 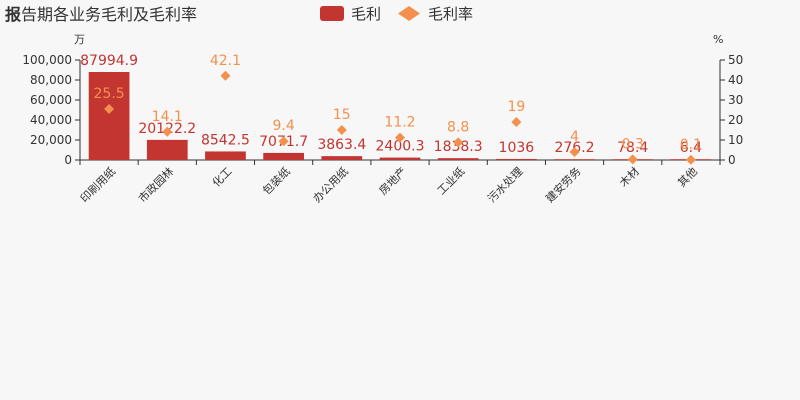 What do you see at coordinates (450, 14) in the screenshot?
I see `legend-line-label: 毛利率` at bounding box center [450, 14].